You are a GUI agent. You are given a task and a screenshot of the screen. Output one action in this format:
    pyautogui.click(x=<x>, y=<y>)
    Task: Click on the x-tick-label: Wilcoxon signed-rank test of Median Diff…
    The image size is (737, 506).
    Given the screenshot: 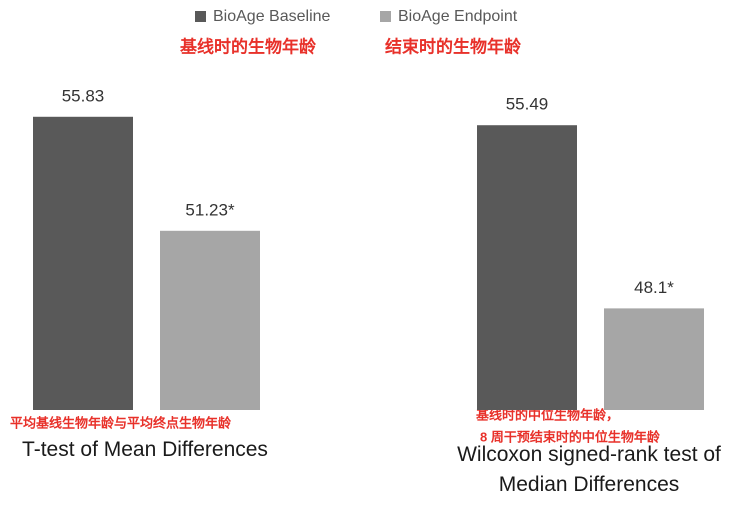 What is the action you would take?
    pyautogui.click(x=589, y=469)
    